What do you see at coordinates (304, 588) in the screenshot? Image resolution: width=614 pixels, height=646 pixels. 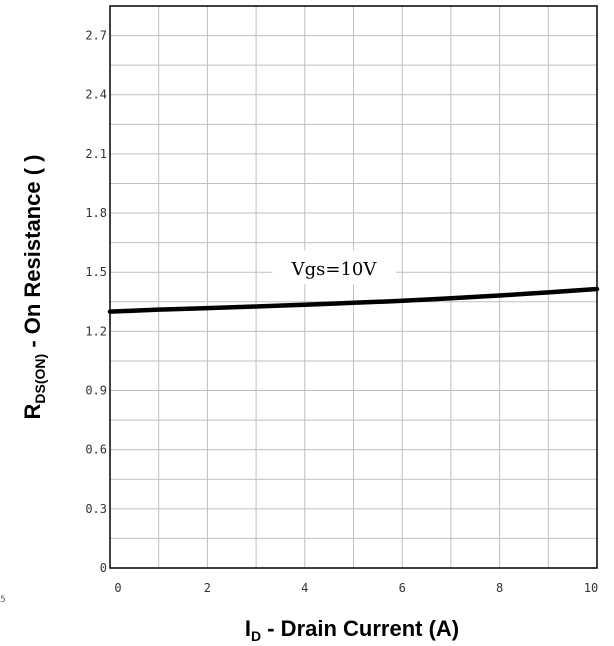 I see `x-tick-label: 4` at bounding box center [304, 588].